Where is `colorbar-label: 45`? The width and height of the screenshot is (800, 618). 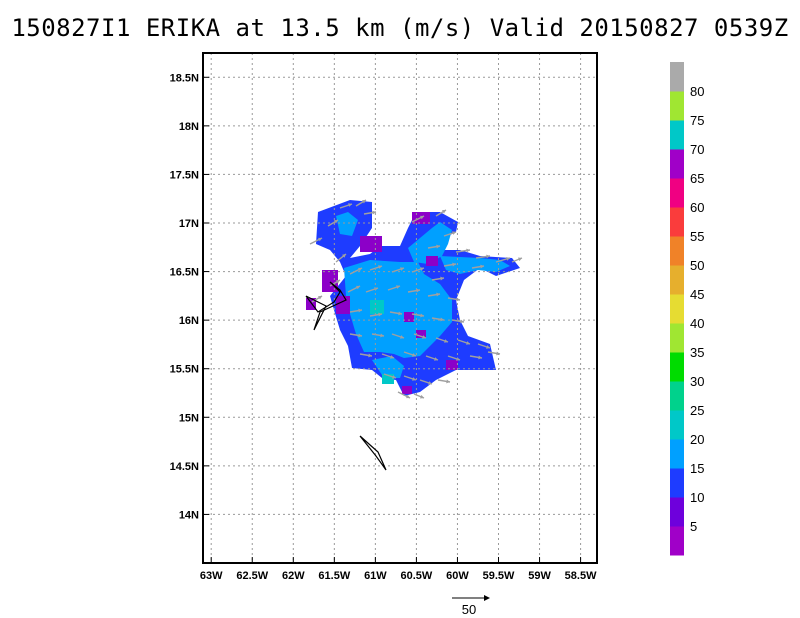
colorbar-label: 45 is located at coordinates (697, 294).